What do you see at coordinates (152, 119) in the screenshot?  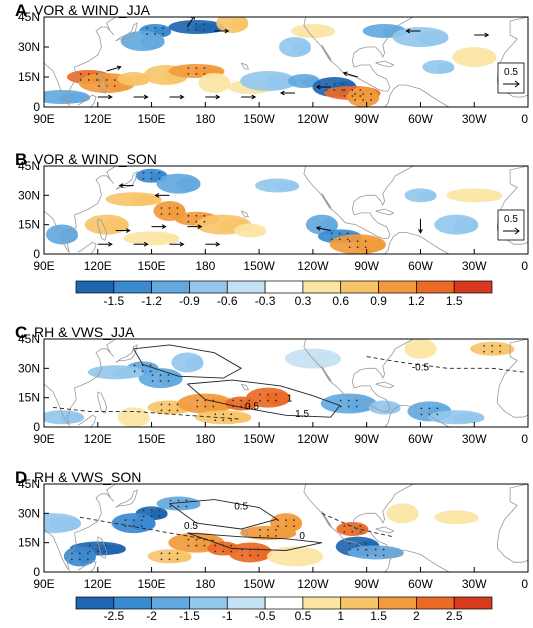 I see `x-tick-label: 150E` at bounding box center [152, 119].